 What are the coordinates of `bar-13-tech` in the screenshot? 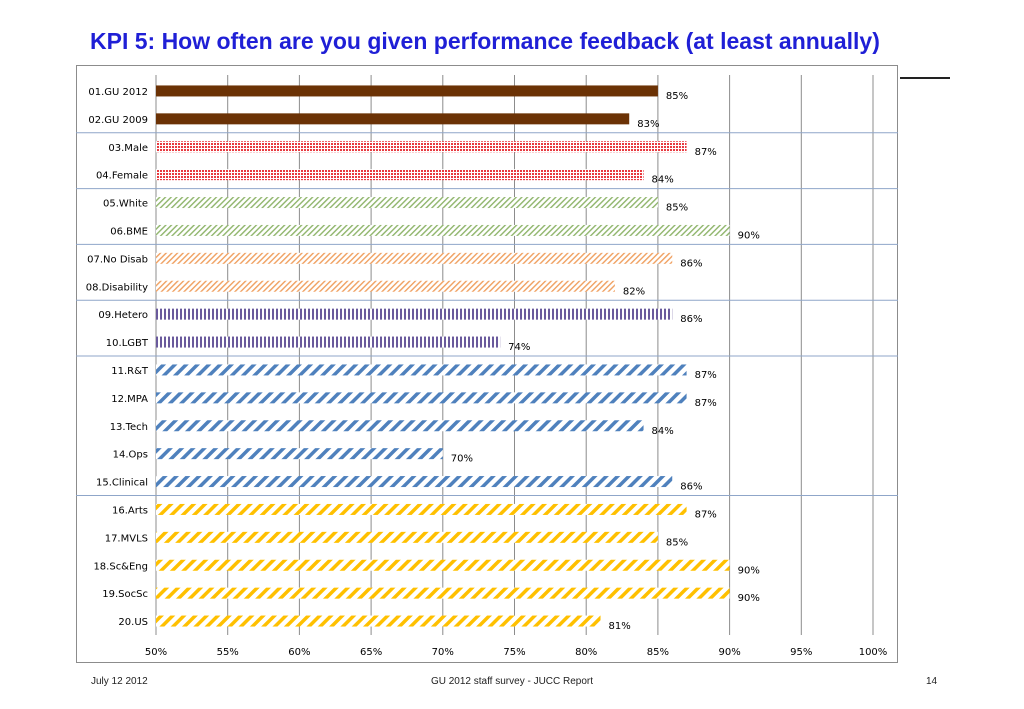 It's located at (400, 426).